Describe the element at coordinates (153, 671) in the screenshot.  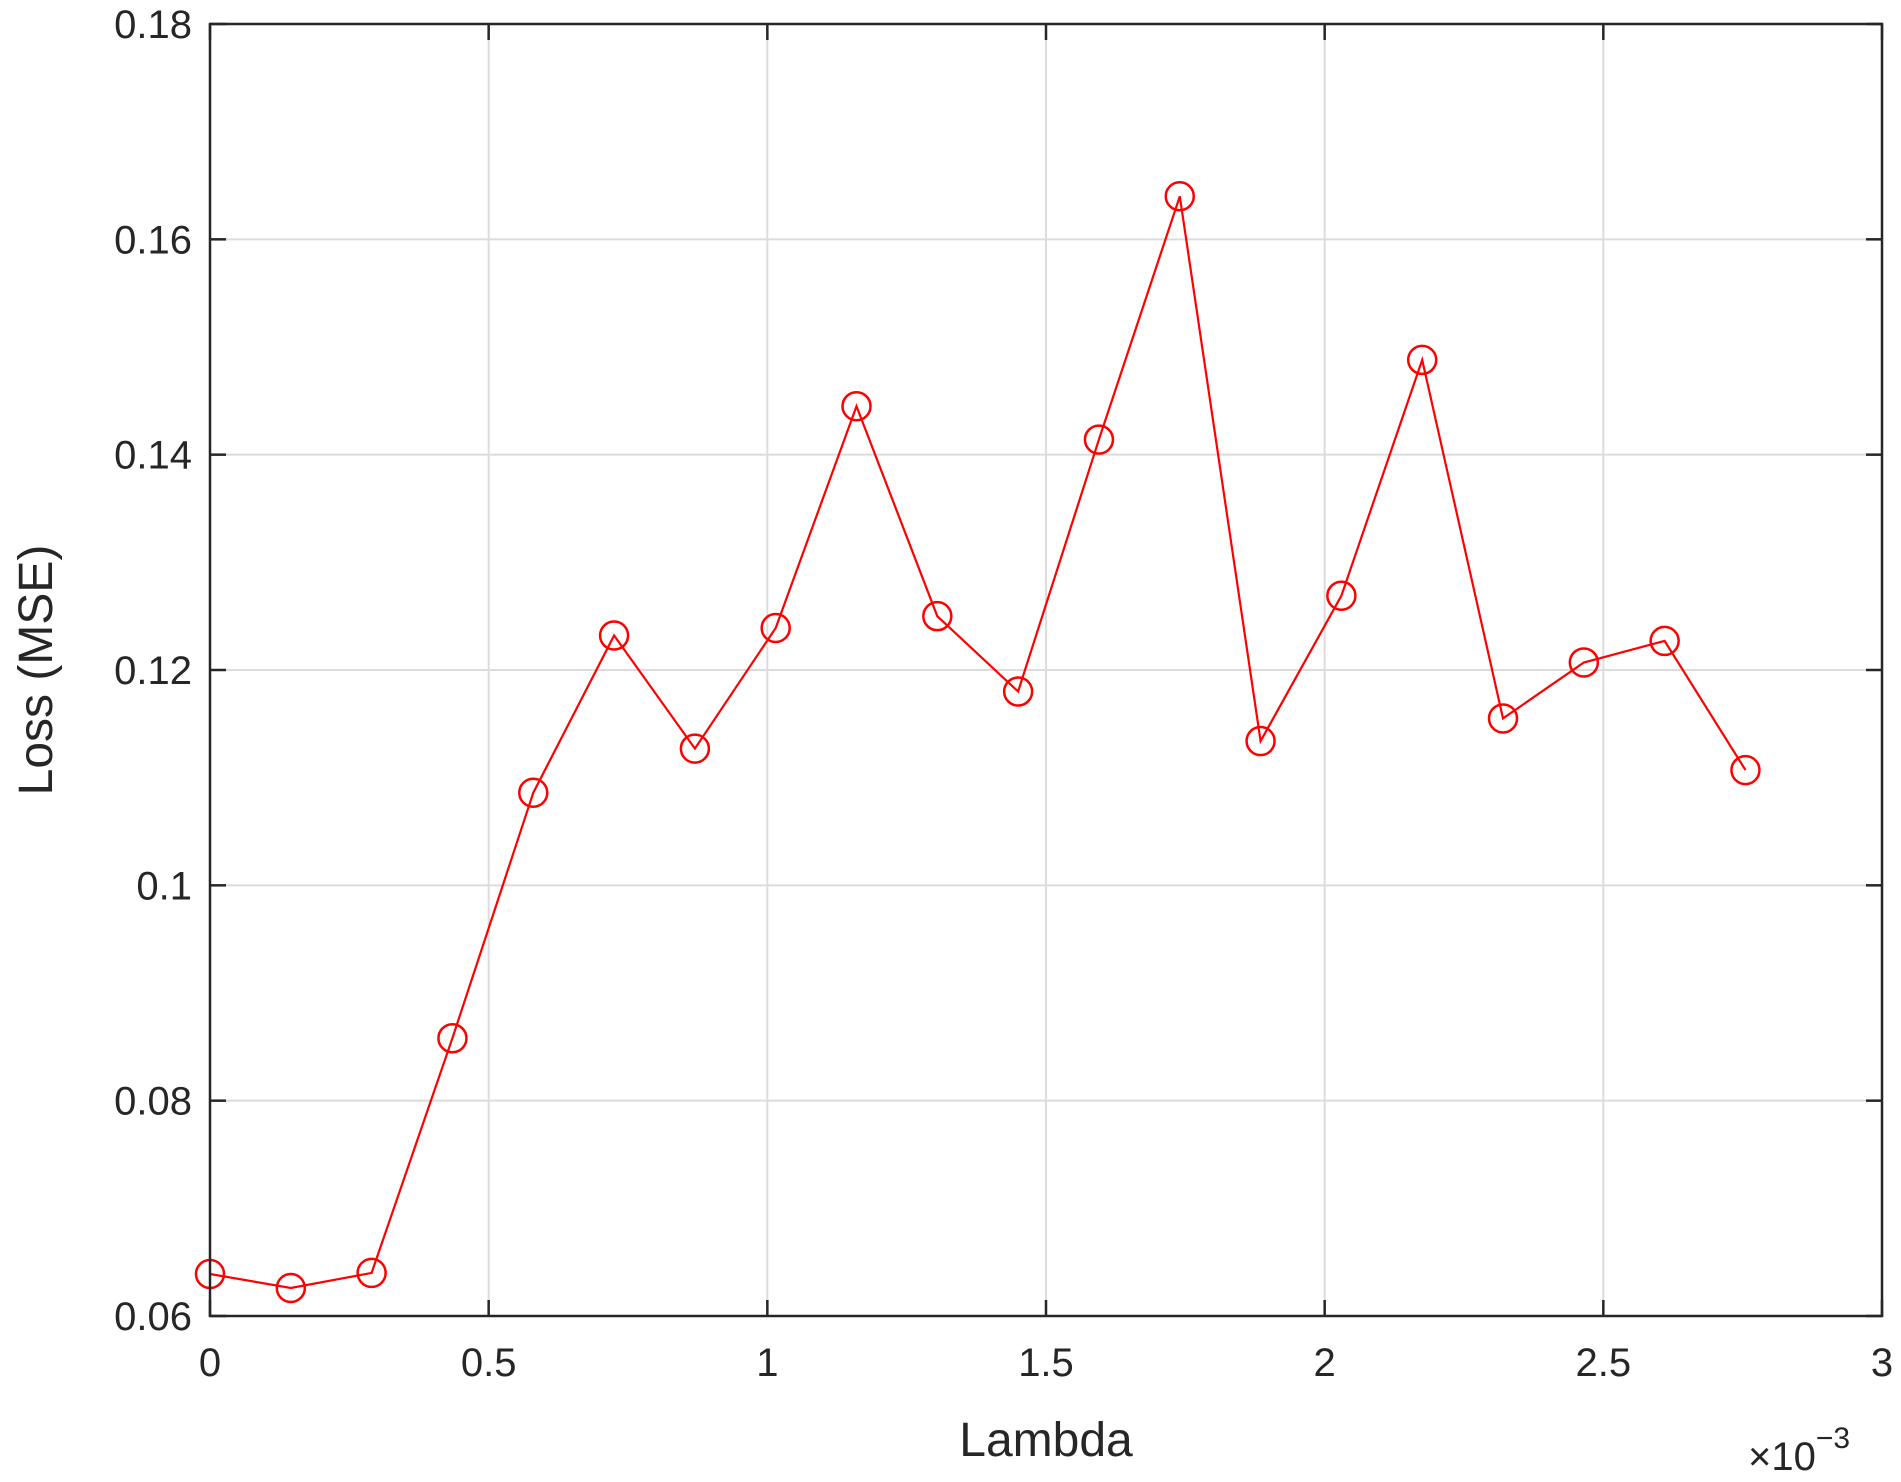
I see `y-tick-label: 0.12` at that location.